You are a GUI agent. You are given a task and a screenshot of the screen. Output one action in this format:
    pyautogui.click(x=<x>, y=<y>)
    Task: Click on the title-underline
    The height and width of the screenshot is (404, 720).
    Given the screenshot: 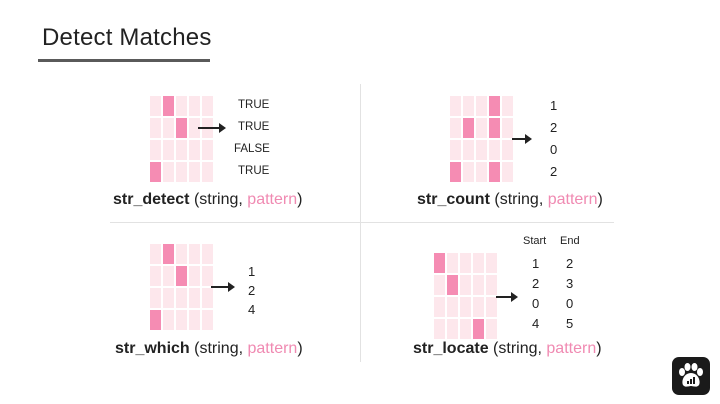 What is the action you would take?
    pyautogui.click(x=124, y=60)
    